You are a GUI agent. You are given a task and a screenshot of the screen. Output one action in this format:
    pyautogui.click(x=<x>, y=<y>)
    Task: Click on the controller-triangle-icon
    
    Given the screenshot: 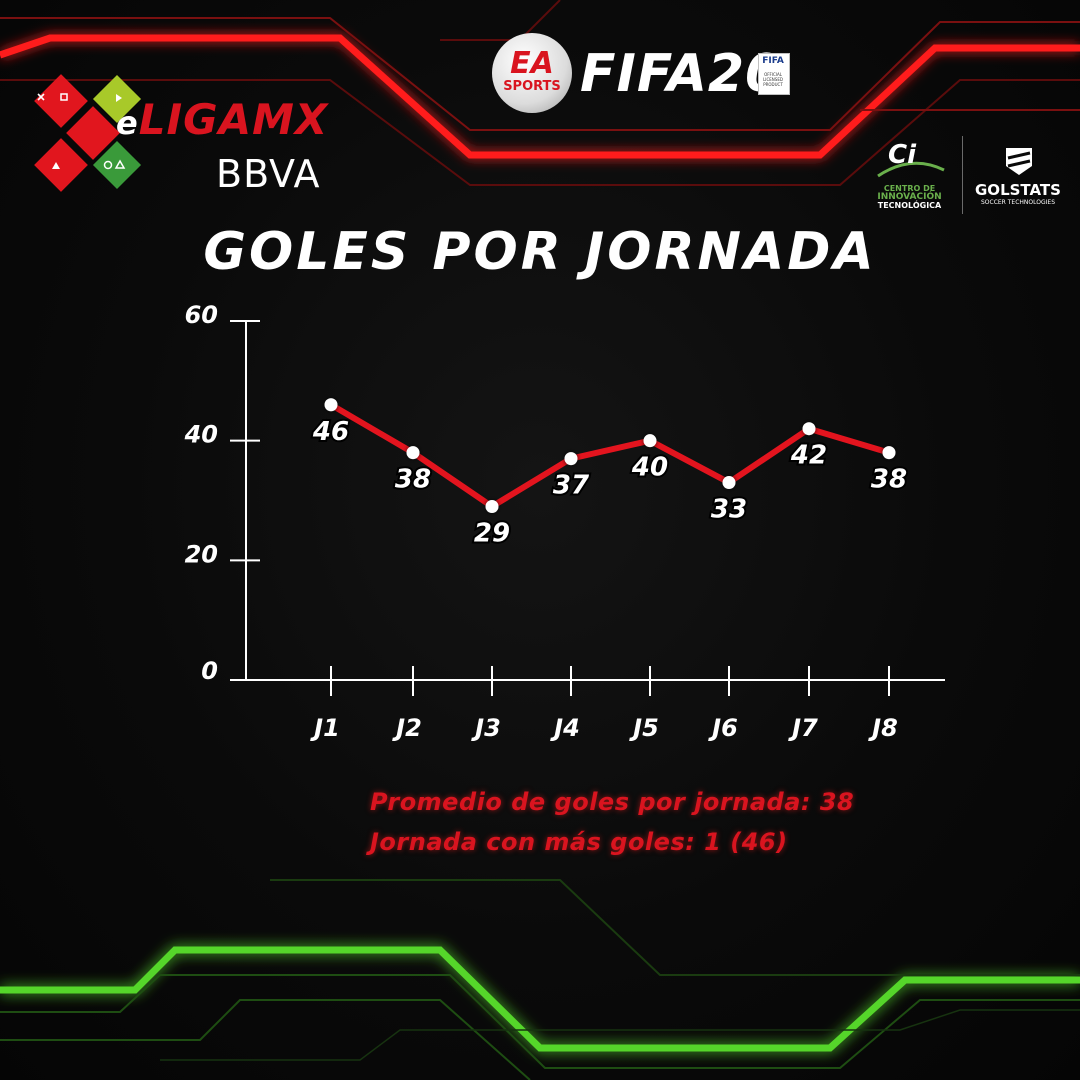 What is the action you would take?
    pyautogui.click(x=56, y=165)
    